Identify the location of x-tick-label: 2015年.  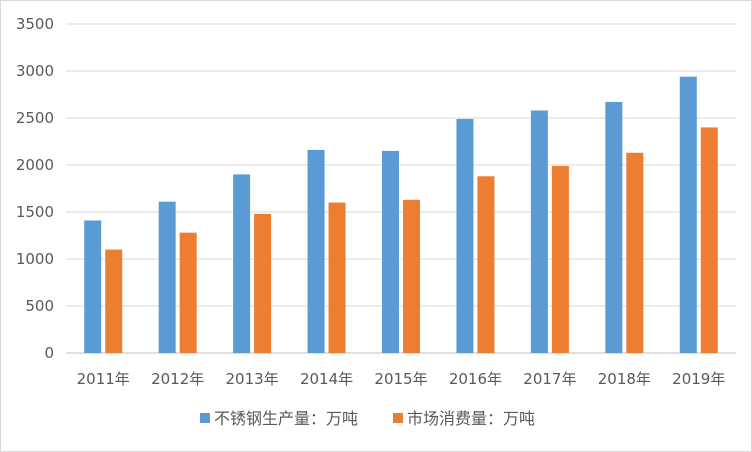
(400, 379).